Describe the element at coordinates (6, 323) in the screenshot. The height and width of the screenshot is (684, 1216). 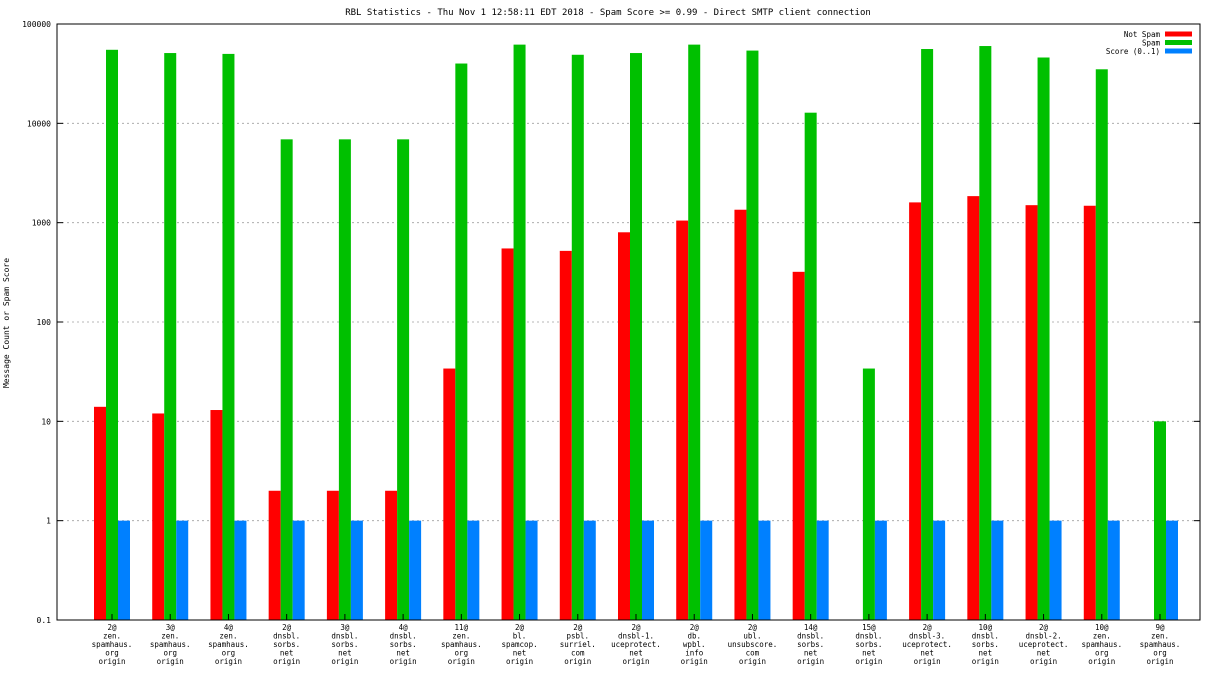
I see `y-axis-label: Message Count or Spam Score` at that location.